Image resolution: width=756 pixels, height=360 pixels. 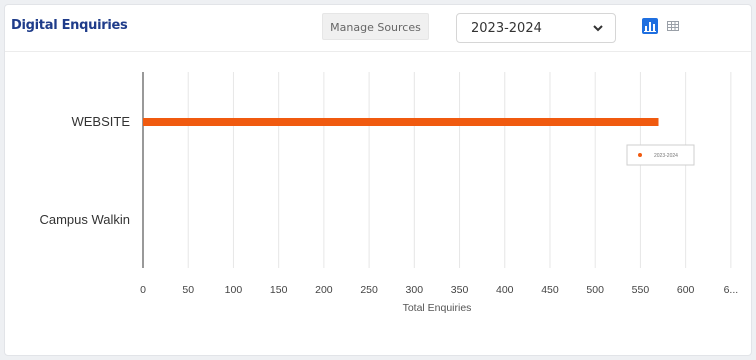 I want to click on x-tick-label: 400, so click(x=505, y=290).